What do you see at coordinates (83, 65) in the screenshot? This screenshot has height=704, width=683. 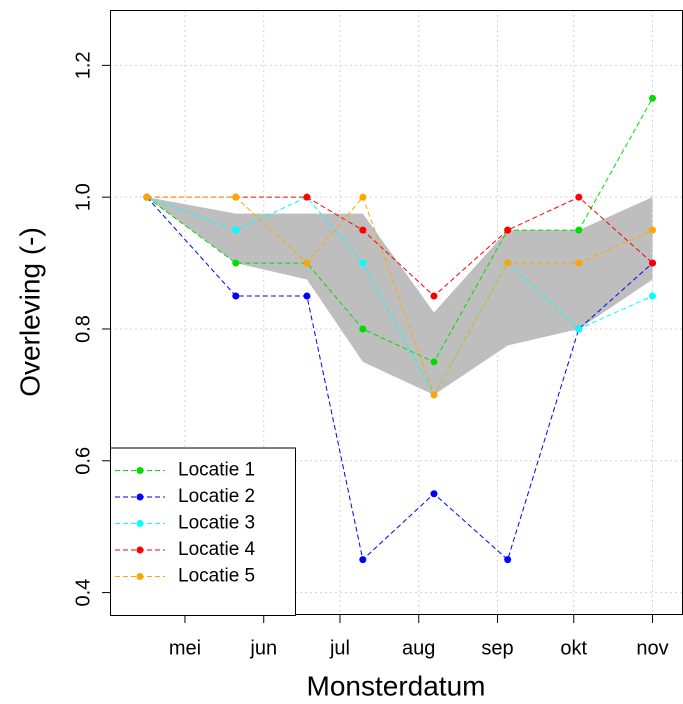 I see `y-tick-label: 1.2` at bounding box center [83, 65].